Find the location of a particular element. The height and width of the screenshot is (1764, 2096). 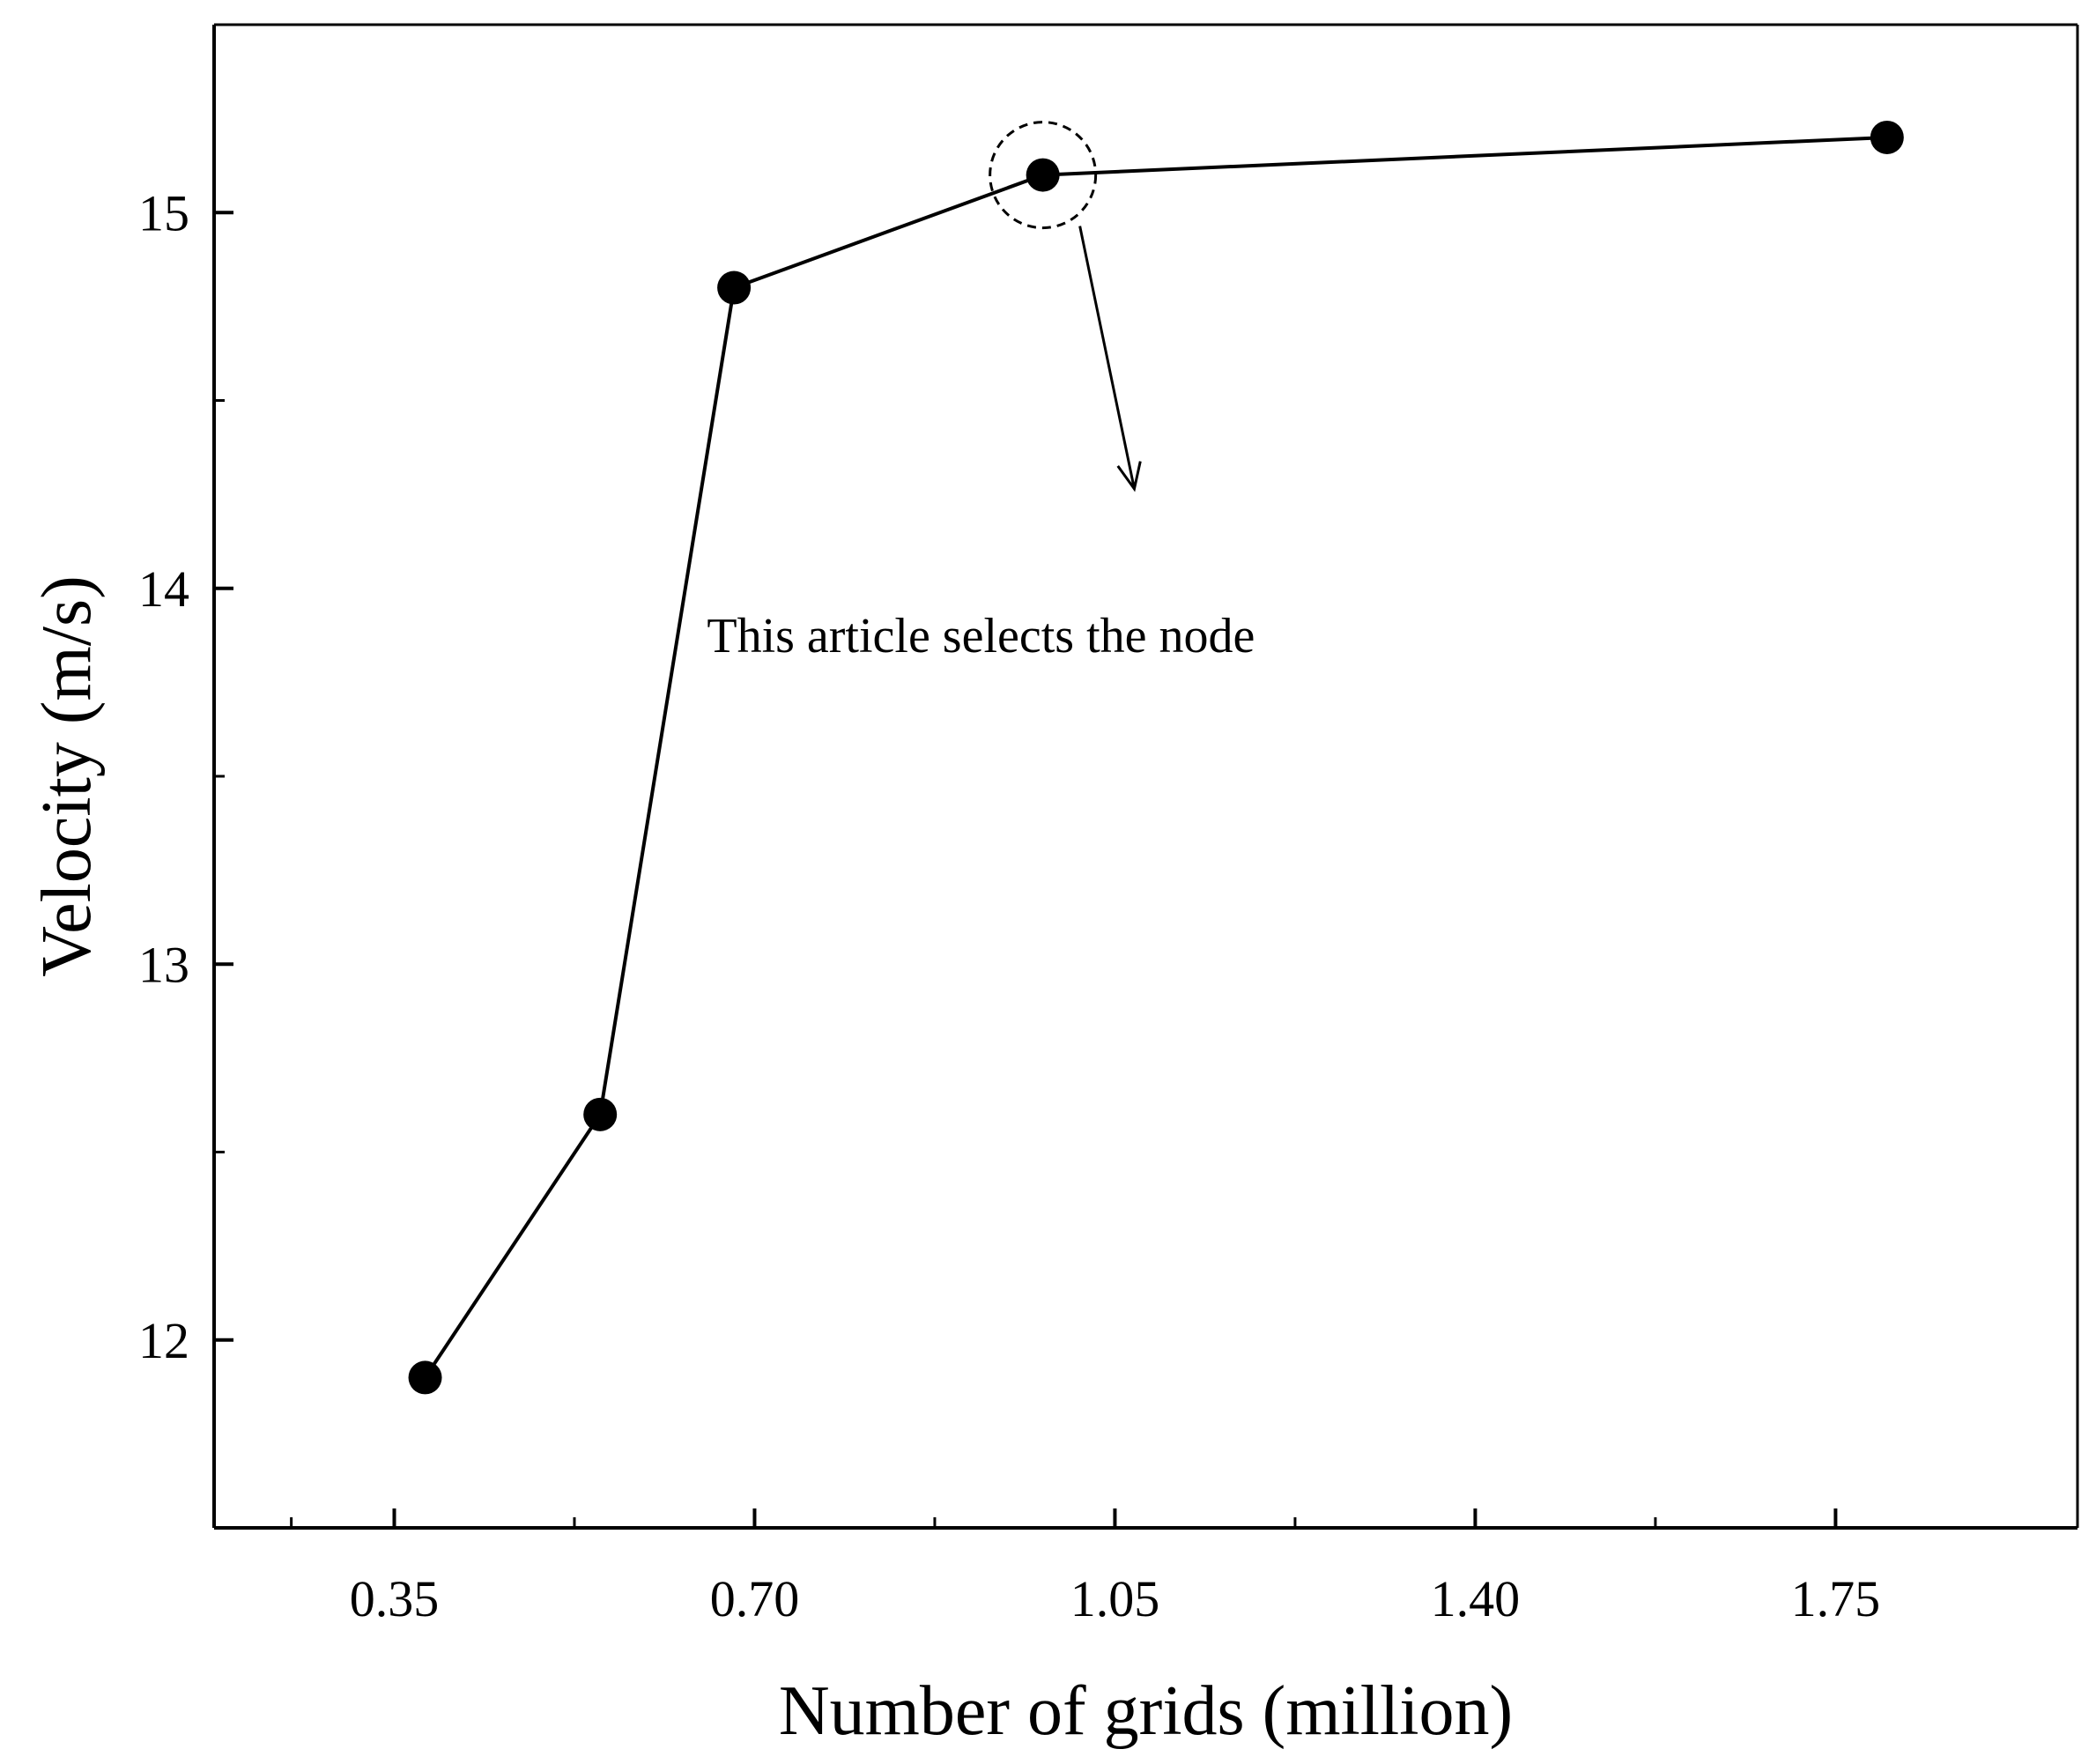

y-tick-label: 13 is located at coordinates (163, 964).